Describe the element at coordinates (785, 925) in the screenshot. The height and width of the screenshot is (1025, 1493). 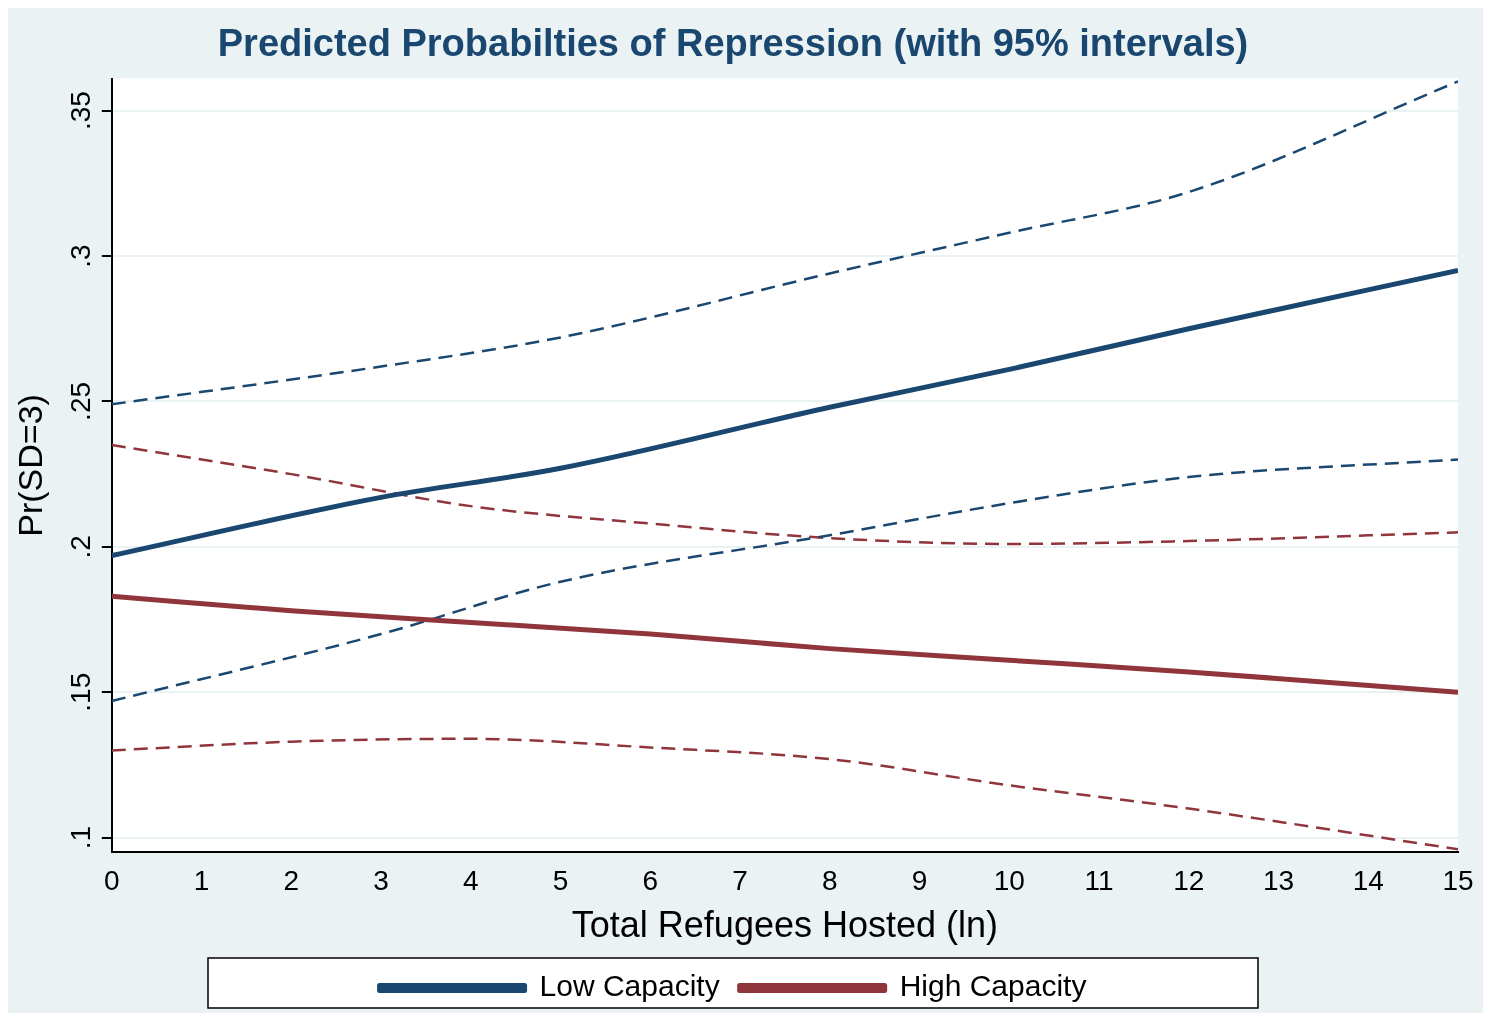
I see `x-axis-title: Total Refugees Hosted (ln)` at that location.